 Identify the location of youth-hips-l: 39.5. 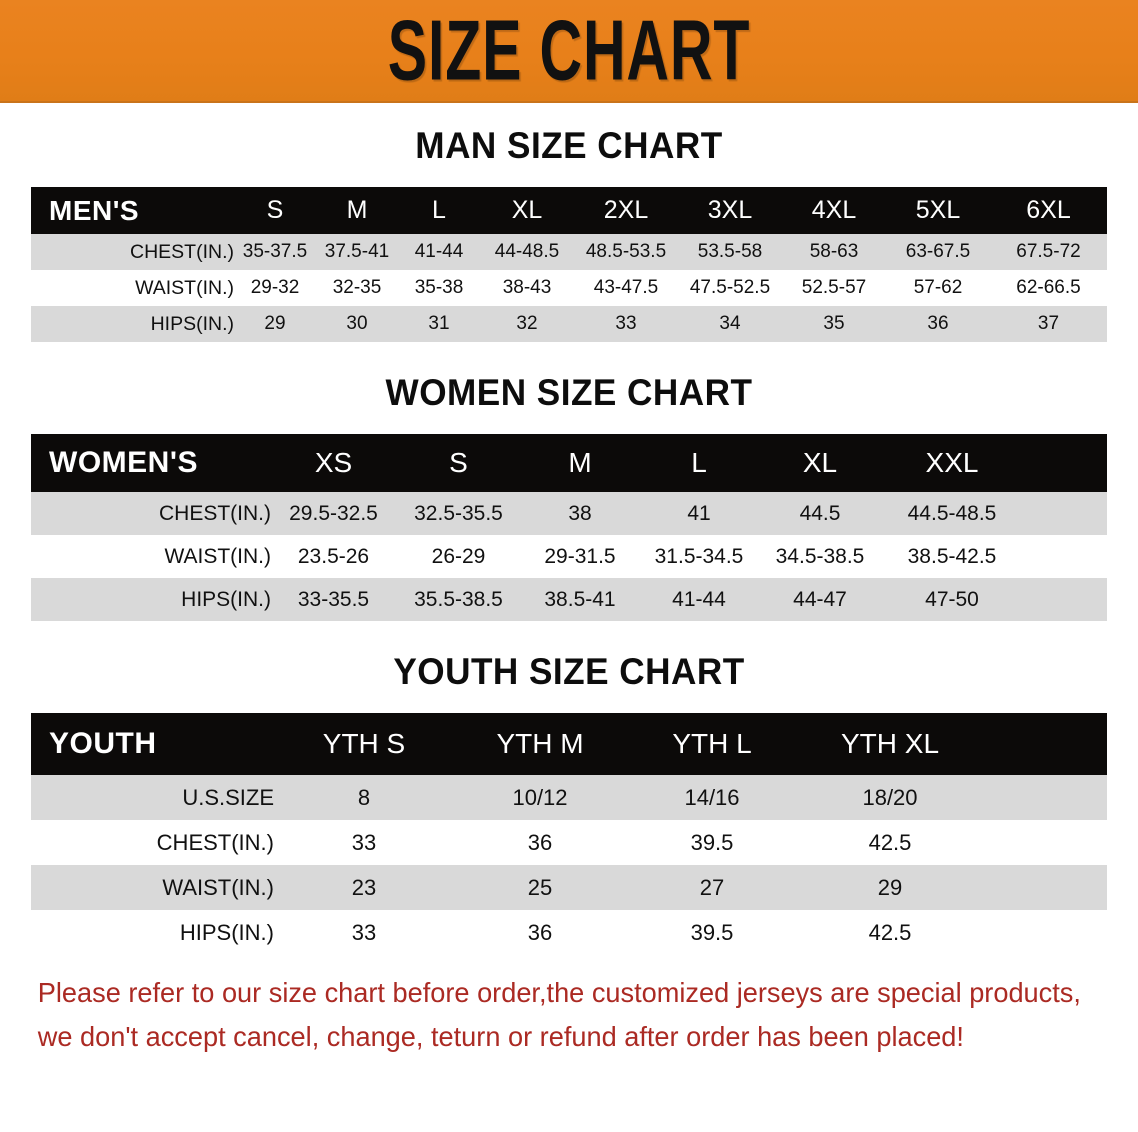
(712, 932).